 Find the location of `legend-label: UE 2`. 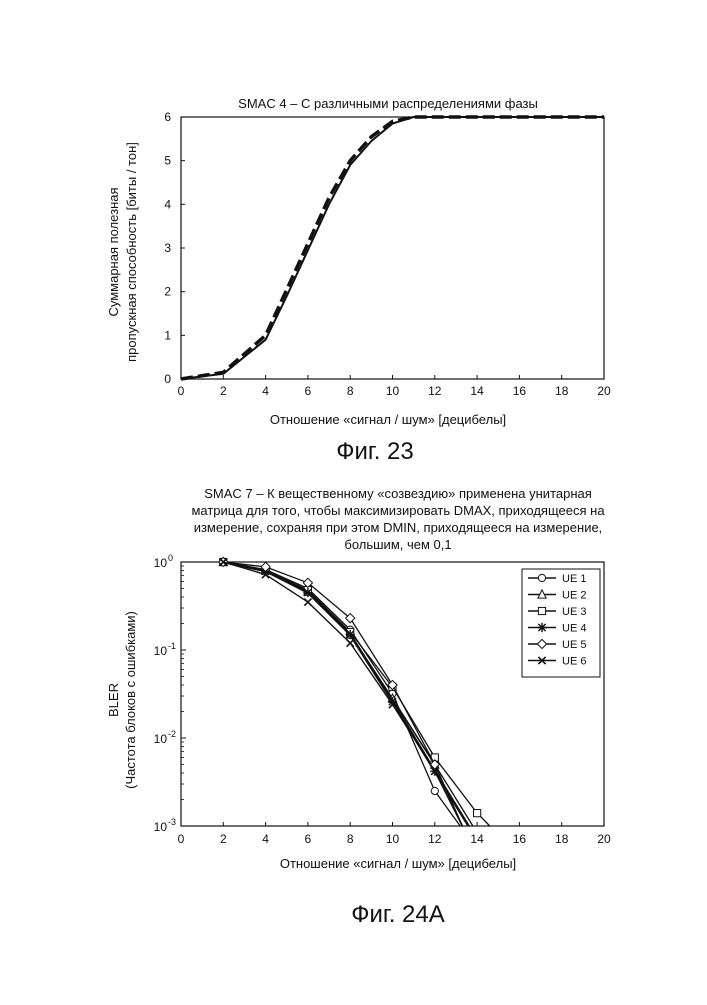

legend-label: UE 2 is located at coordinates (574, 596).